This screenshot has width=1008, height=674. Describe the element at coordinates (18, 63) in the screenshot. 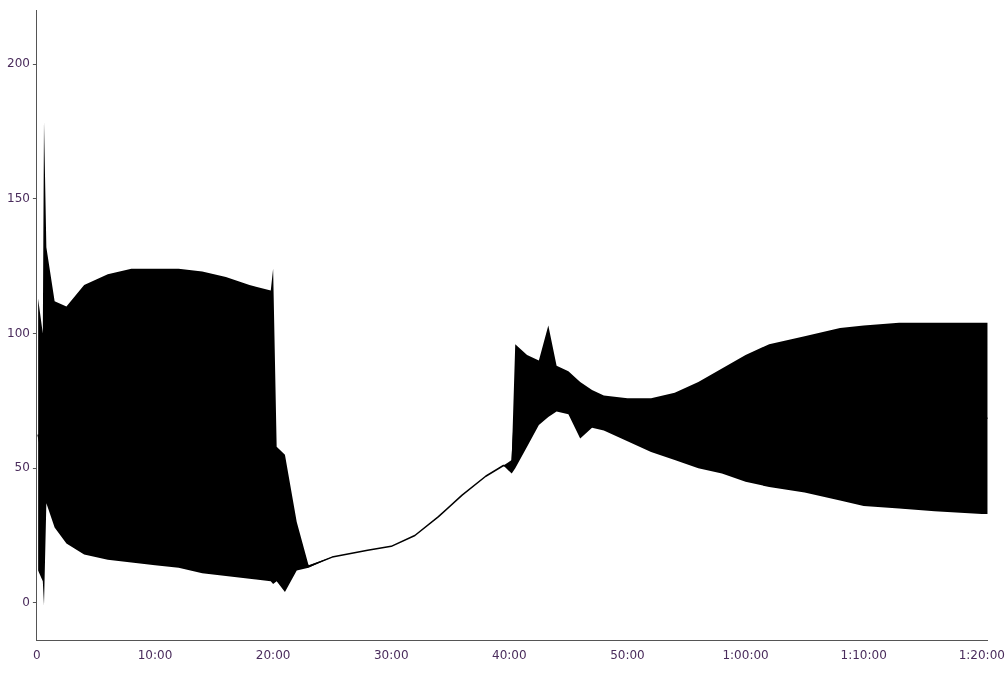

I see `y-tick-label: 200` at that location.